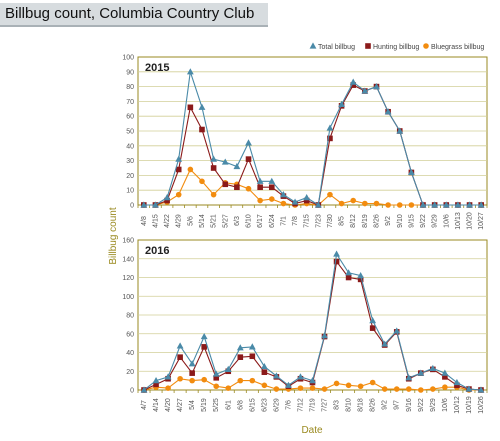  Describe the element at coordinates (325, 405) in the screenshot. I see `x-tick-label: 7/27` at that location.